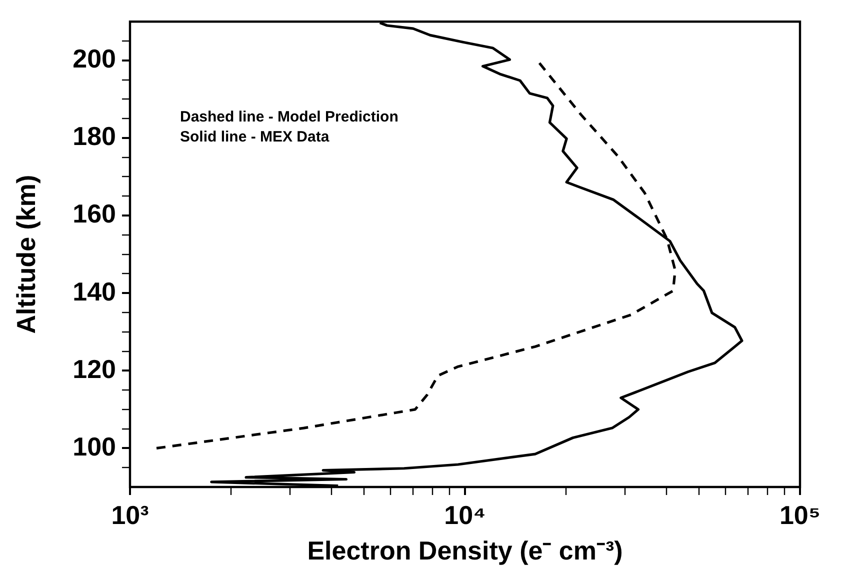  I want to click on x-tick-label: 10⁴, so click(465, 515).